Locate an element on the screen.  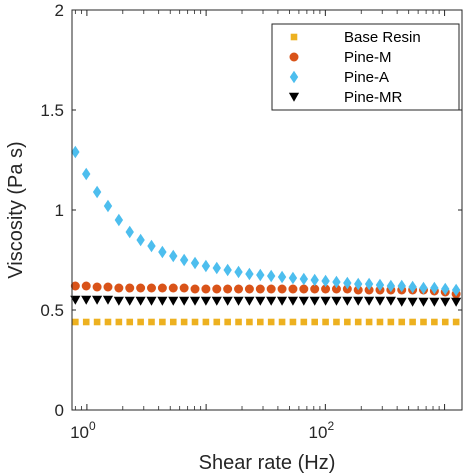
y-tick-label: 0 is located at coordinates (59, 410).